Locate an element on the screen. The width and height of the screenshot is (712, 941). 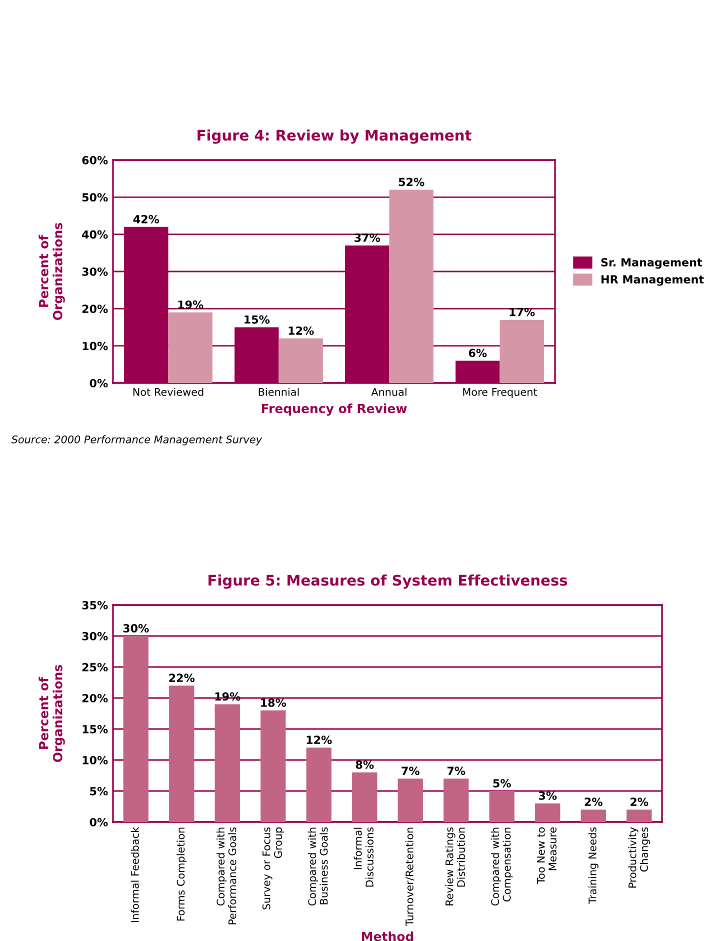
chart-title: Figure 4: Review by Management is located at coordinates (335, 136).